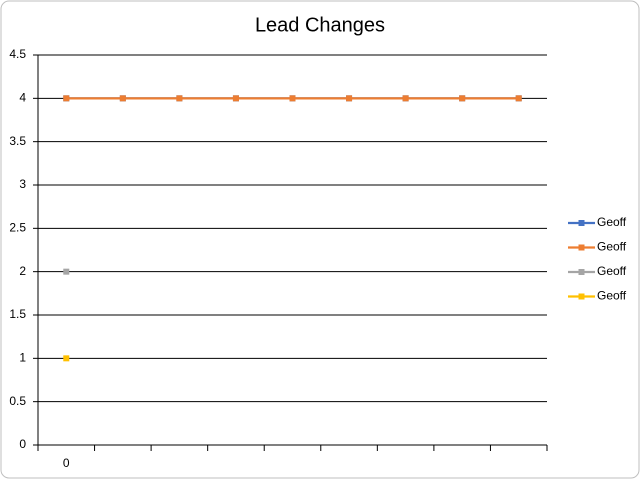  Describe the element at coordinates (17, 141) in the screenshot. I see `y-tick-label: 3.5` at that location.